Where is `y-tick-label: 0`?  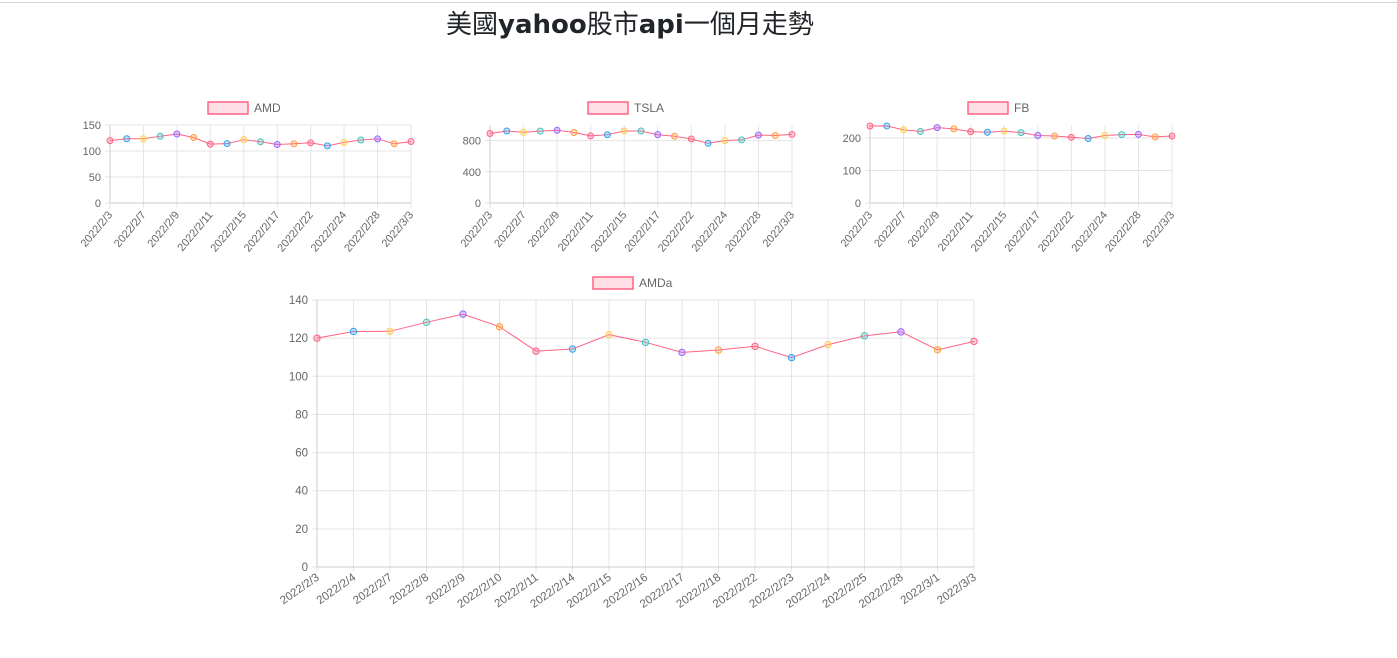
y-tick-label: 0 is located at coordinates (305, 568).